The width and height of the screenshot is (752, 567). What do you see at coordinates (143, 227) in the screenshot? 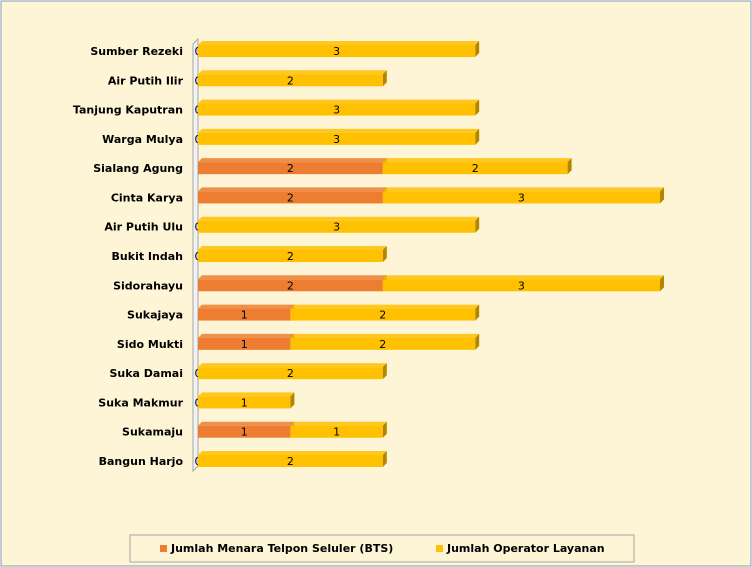
I see `y-tick-label: Air Putih Ulu` at bounding box center [143, 227].